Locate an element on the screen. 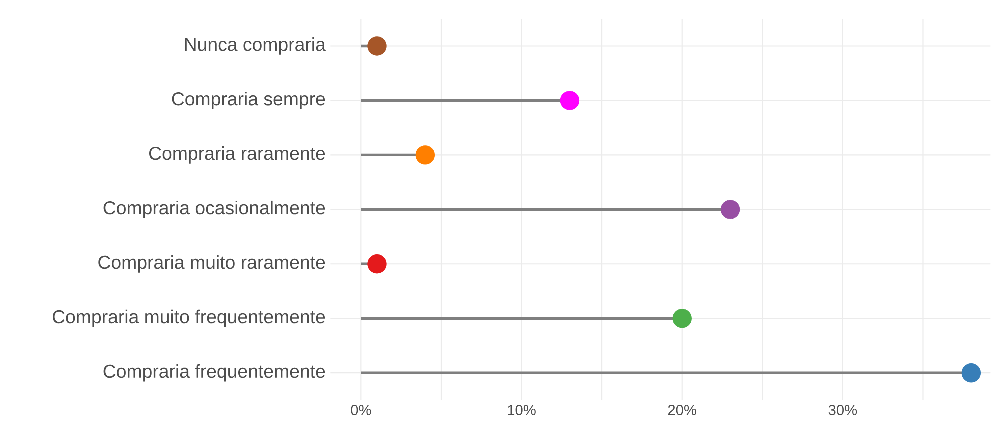  x-tick-label: 20% is located at coordinates (682, 410).